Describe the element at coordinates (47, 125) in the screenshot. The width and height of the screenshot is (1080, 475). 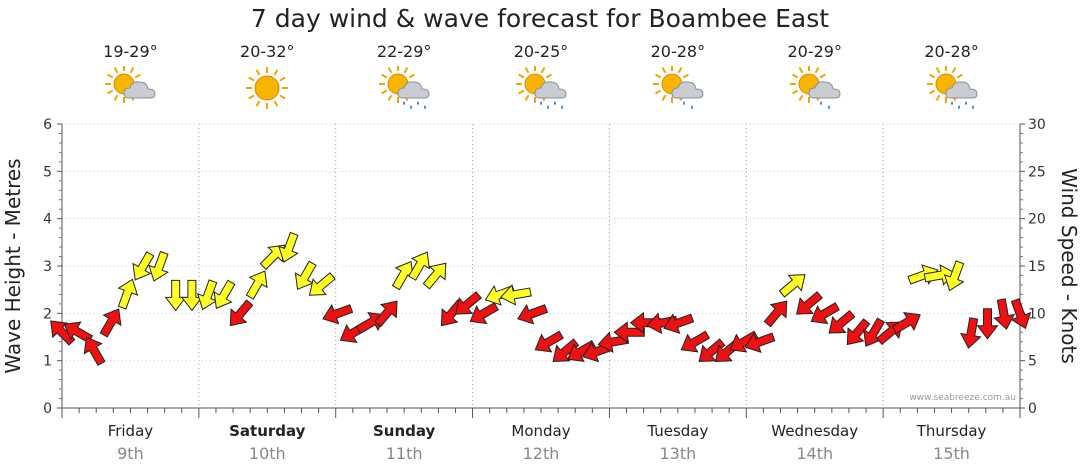
I see `y-left-tick-label: 6` at that location.